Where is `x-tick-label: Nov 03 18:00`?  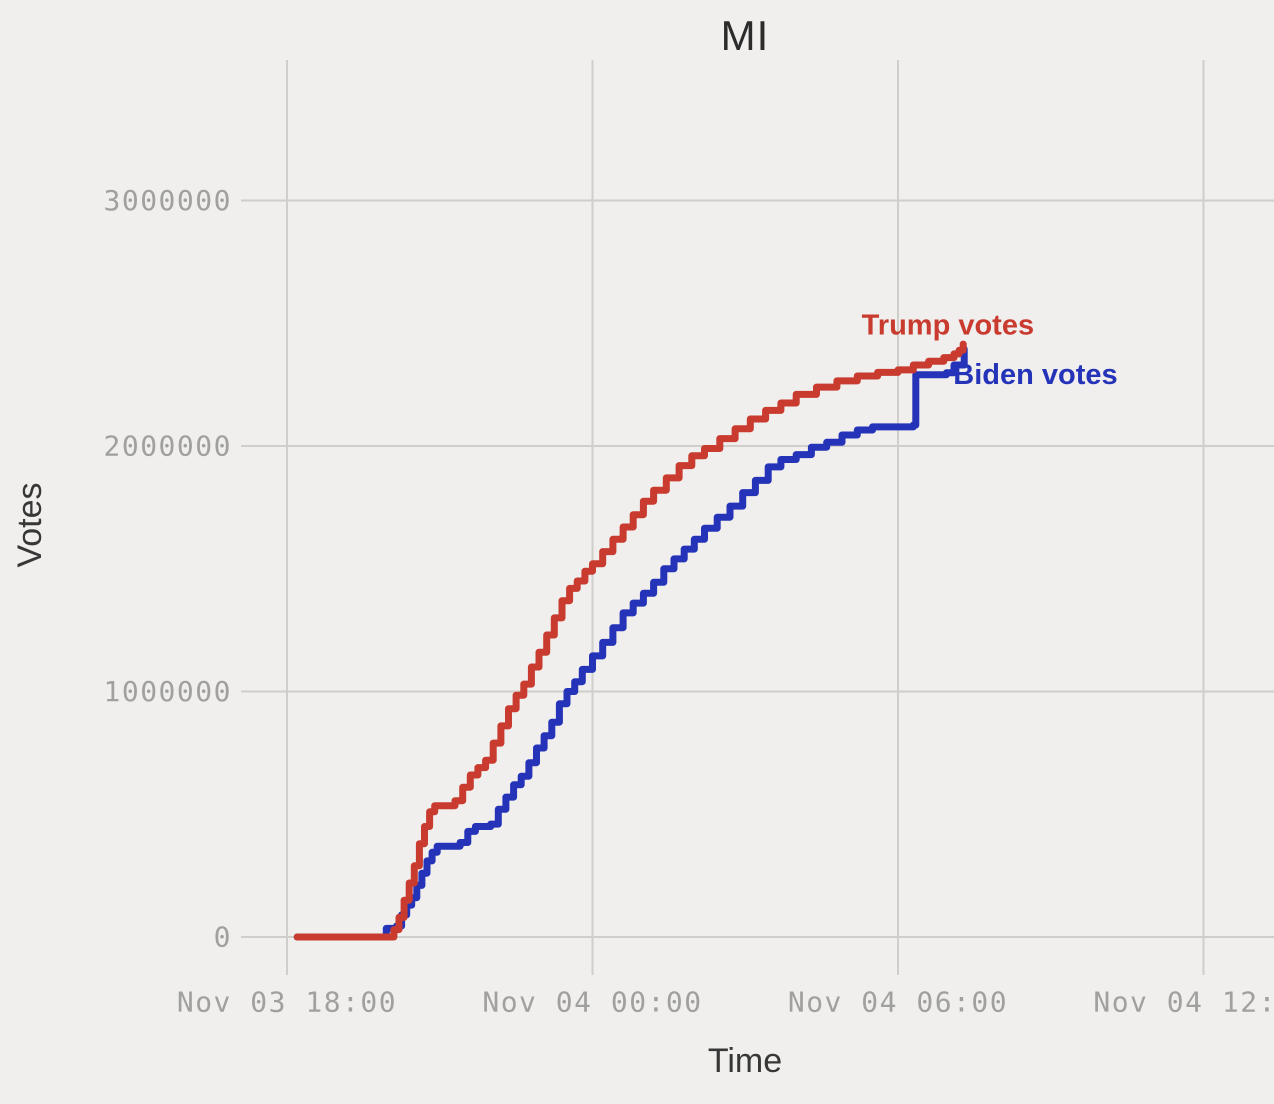
x-tick-label: Nov 03 18:00 is located at coordinates (287, 1002).